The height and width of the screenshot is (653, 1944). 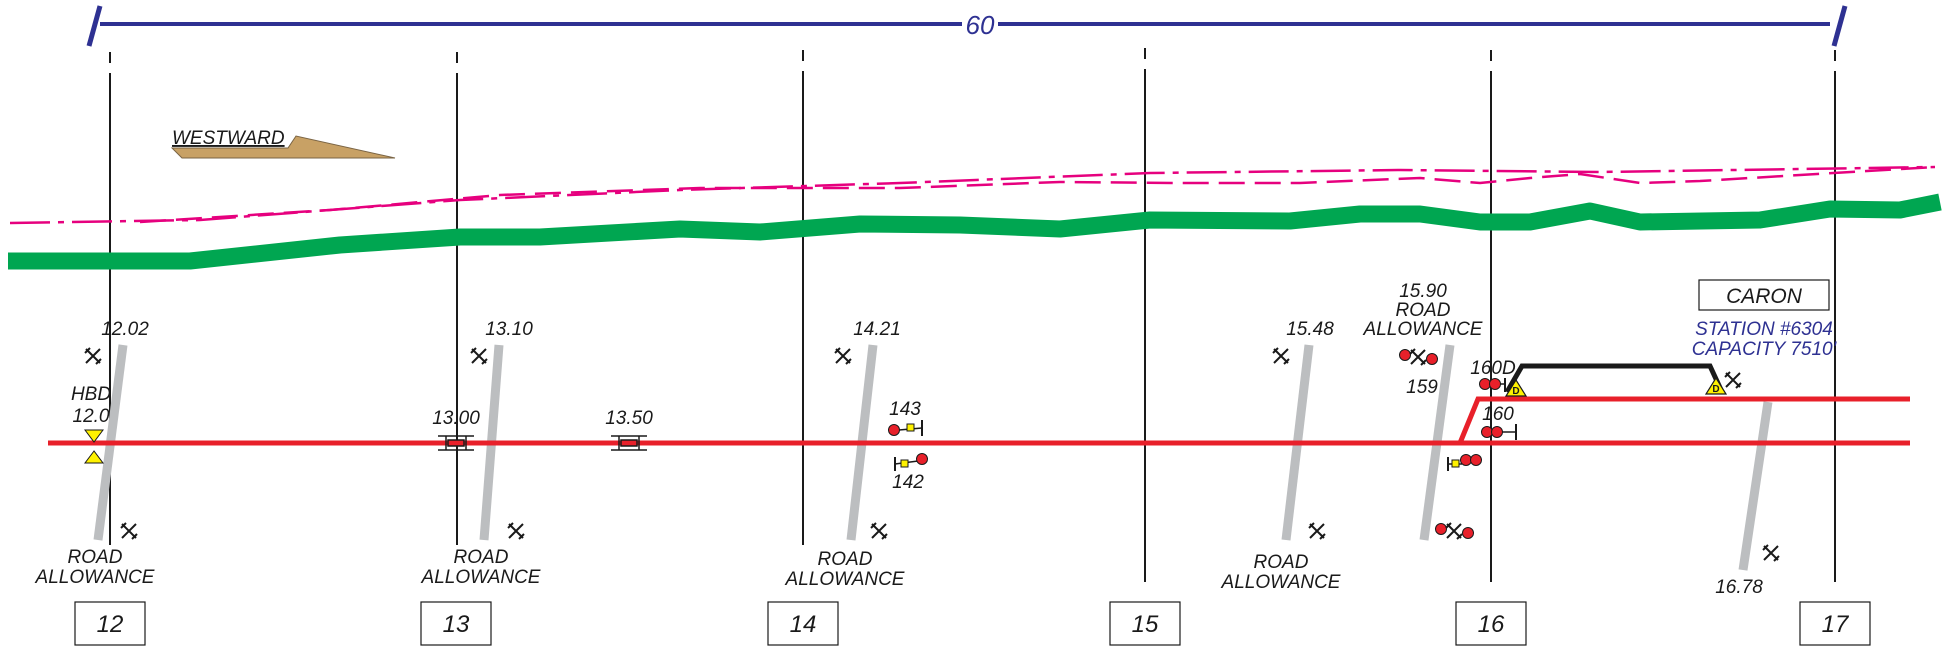 I want to click on milepost-box-13: 13, so click(x=456, y=623).